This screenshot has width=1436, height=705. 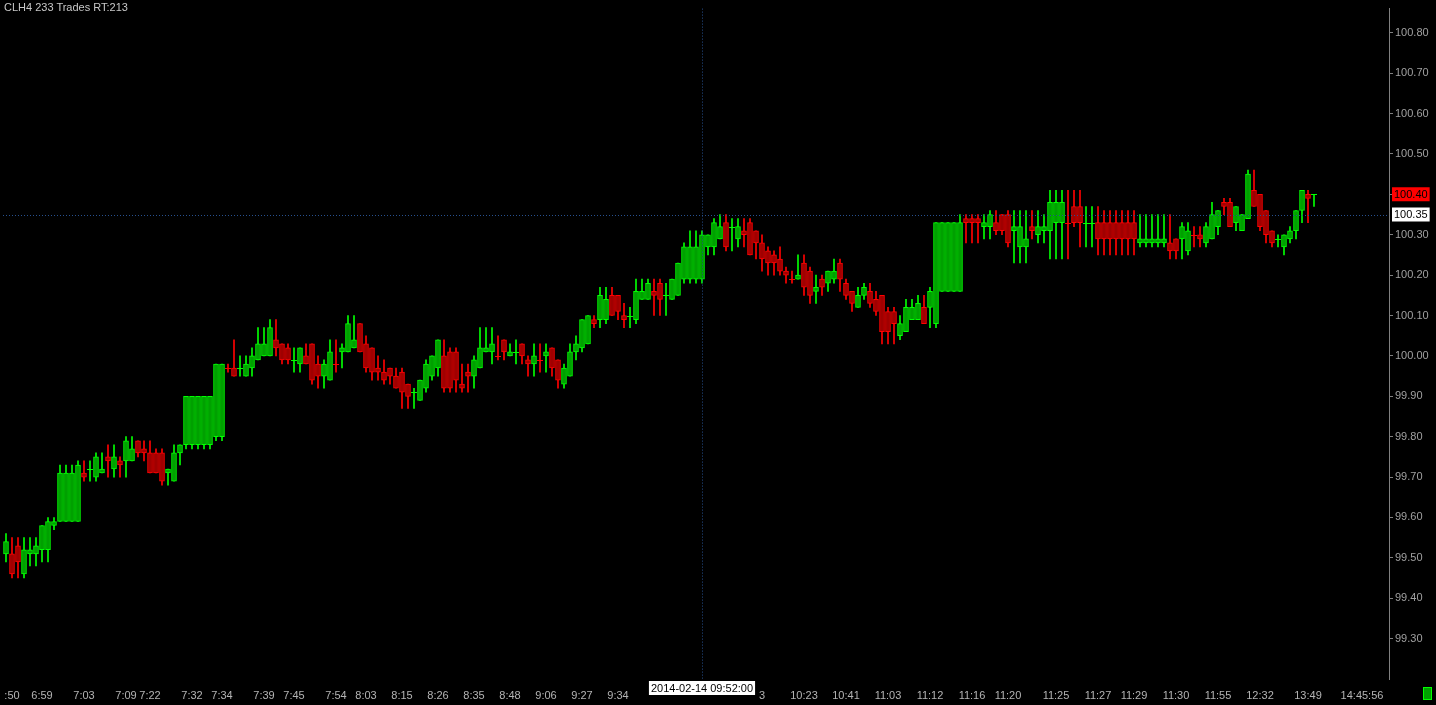 I want to click on y-tick-label: 99.60, so click(x=1409, y=516).